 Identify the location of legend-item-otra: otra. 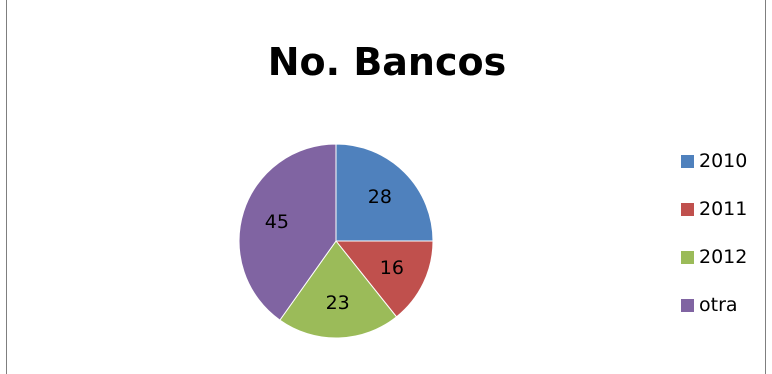
(709, 305).